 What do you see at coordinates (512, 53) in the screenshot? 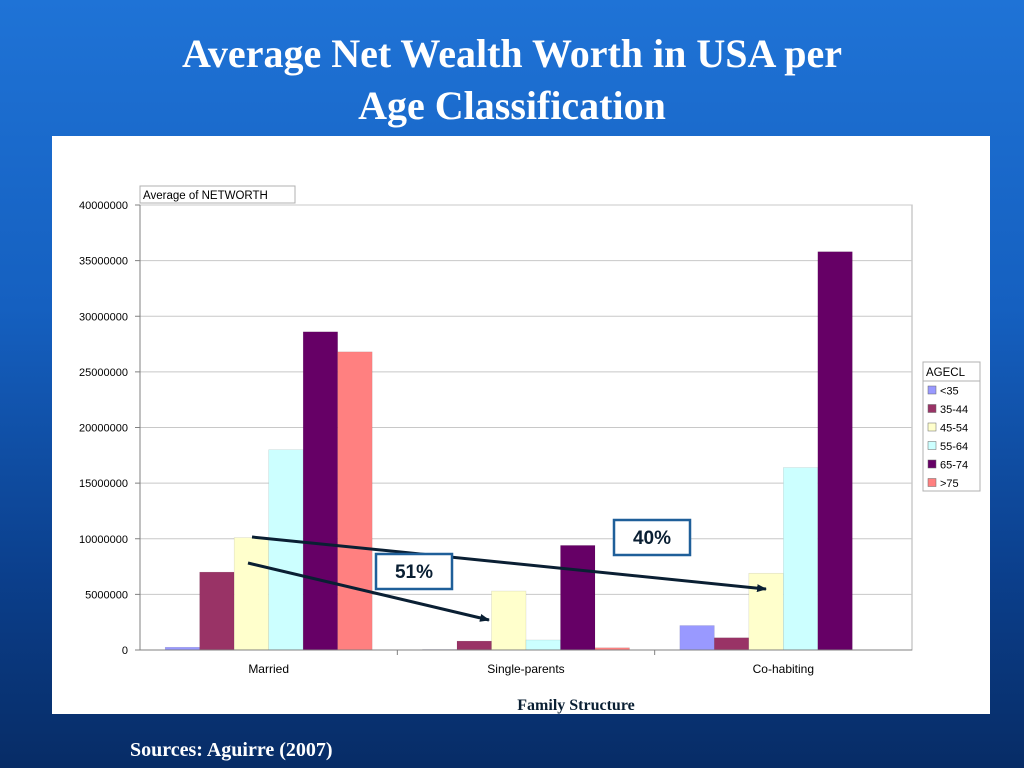
I see `slide-title-line-1: Average Net Wealth Worth in USA per` at bounding box center [512, 53].